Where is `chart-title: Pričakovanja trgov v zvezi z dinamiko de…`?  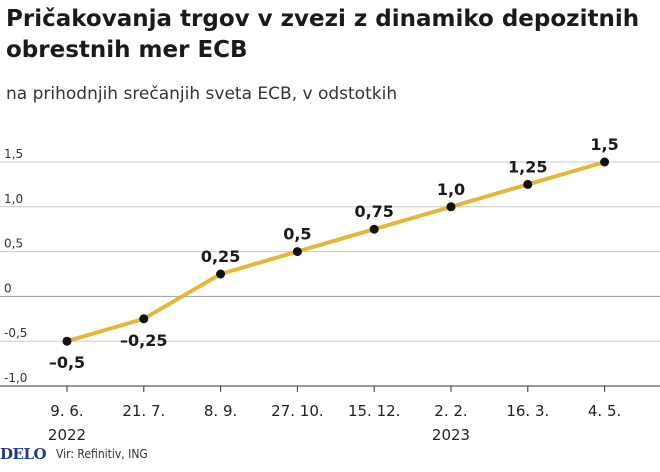
chart-title: Pričakovanja trgov v zvezi z dinamiko de… is located at coordinates (323, 34).